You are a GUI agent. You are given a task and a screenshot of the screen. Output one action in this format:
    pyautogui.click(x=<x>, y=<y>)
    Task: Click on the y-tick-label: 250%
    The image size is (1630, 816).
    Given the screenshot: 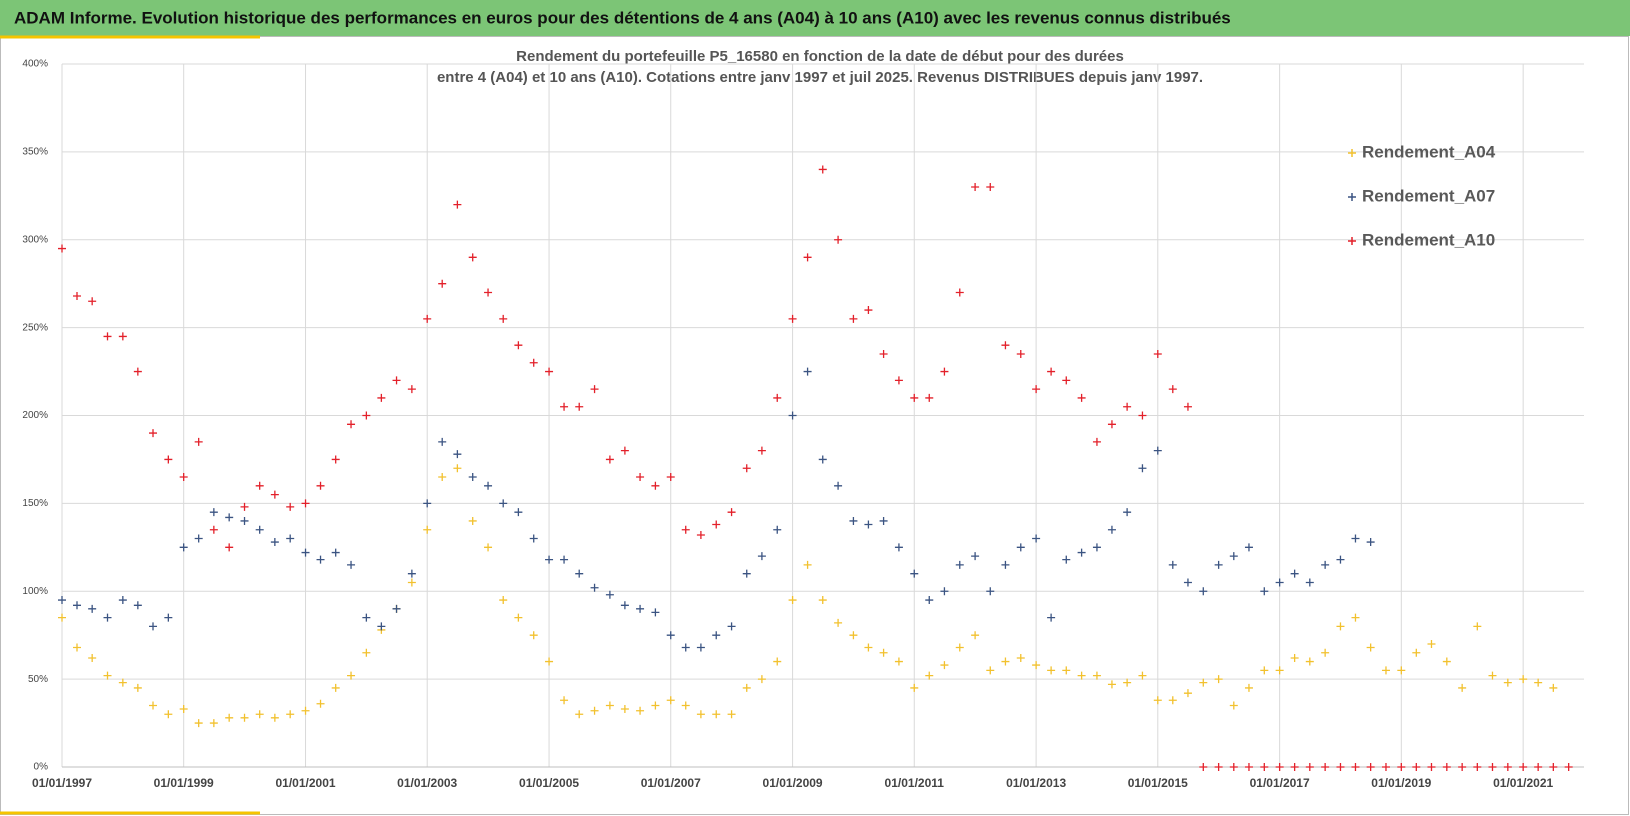 What is the action you would take?
    pyautogui.click(x=35, y=327)
    